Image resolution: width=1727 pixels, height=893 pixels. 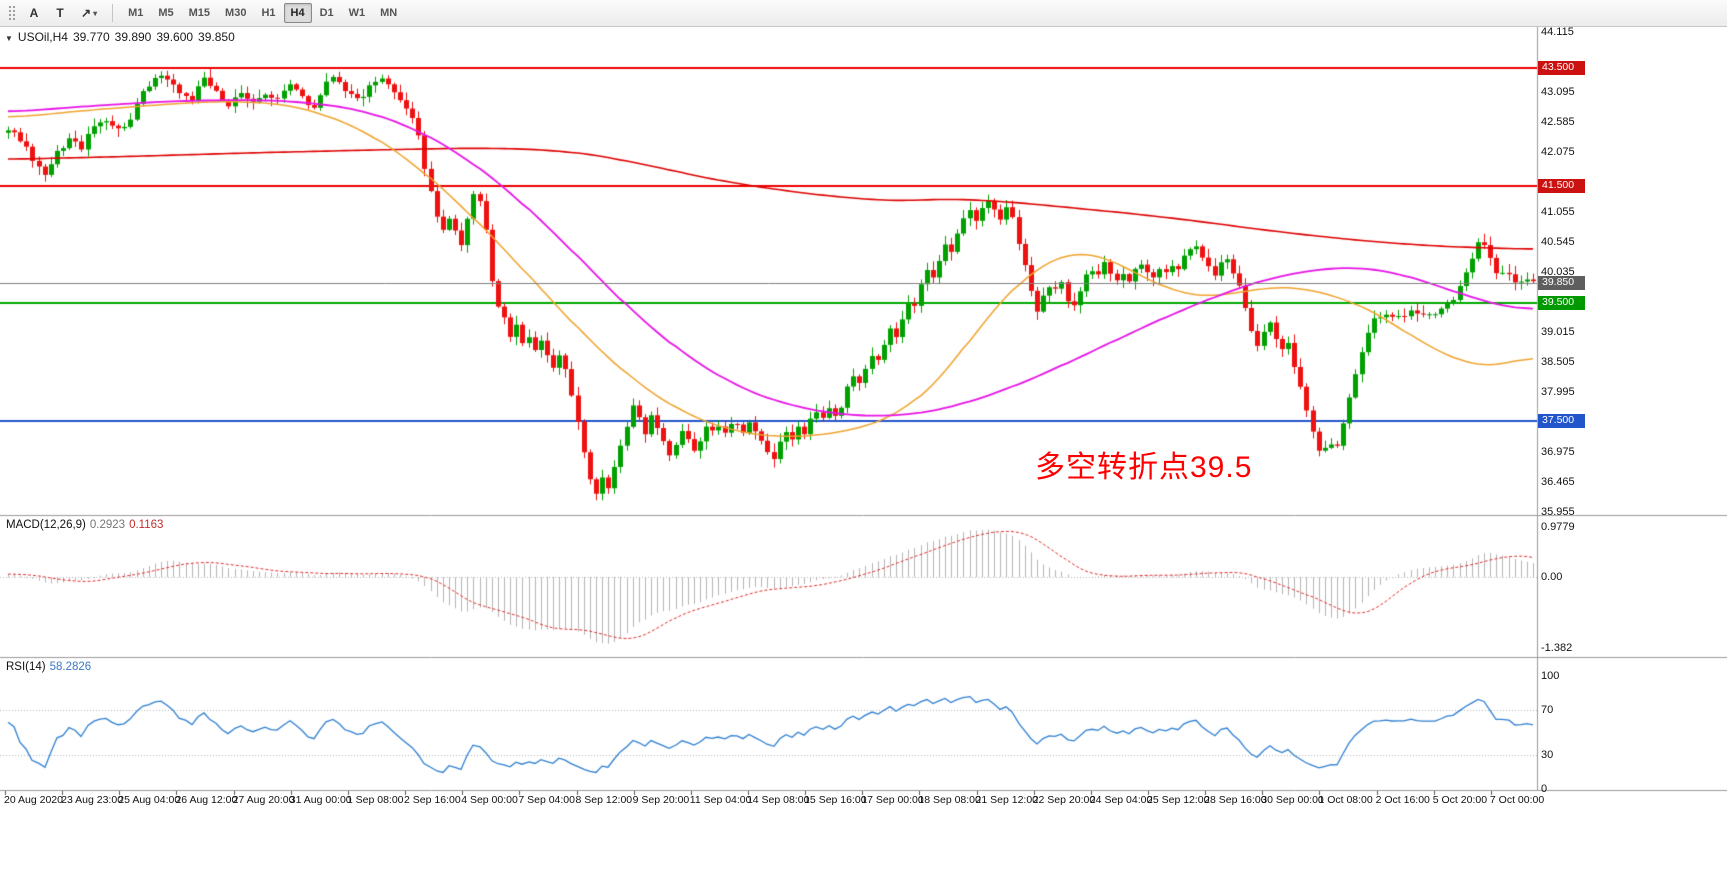 What do you see at coordinates (60, 13) in the screenshot?
I see `text-tool-button: T` at bounding box center [60, 13].